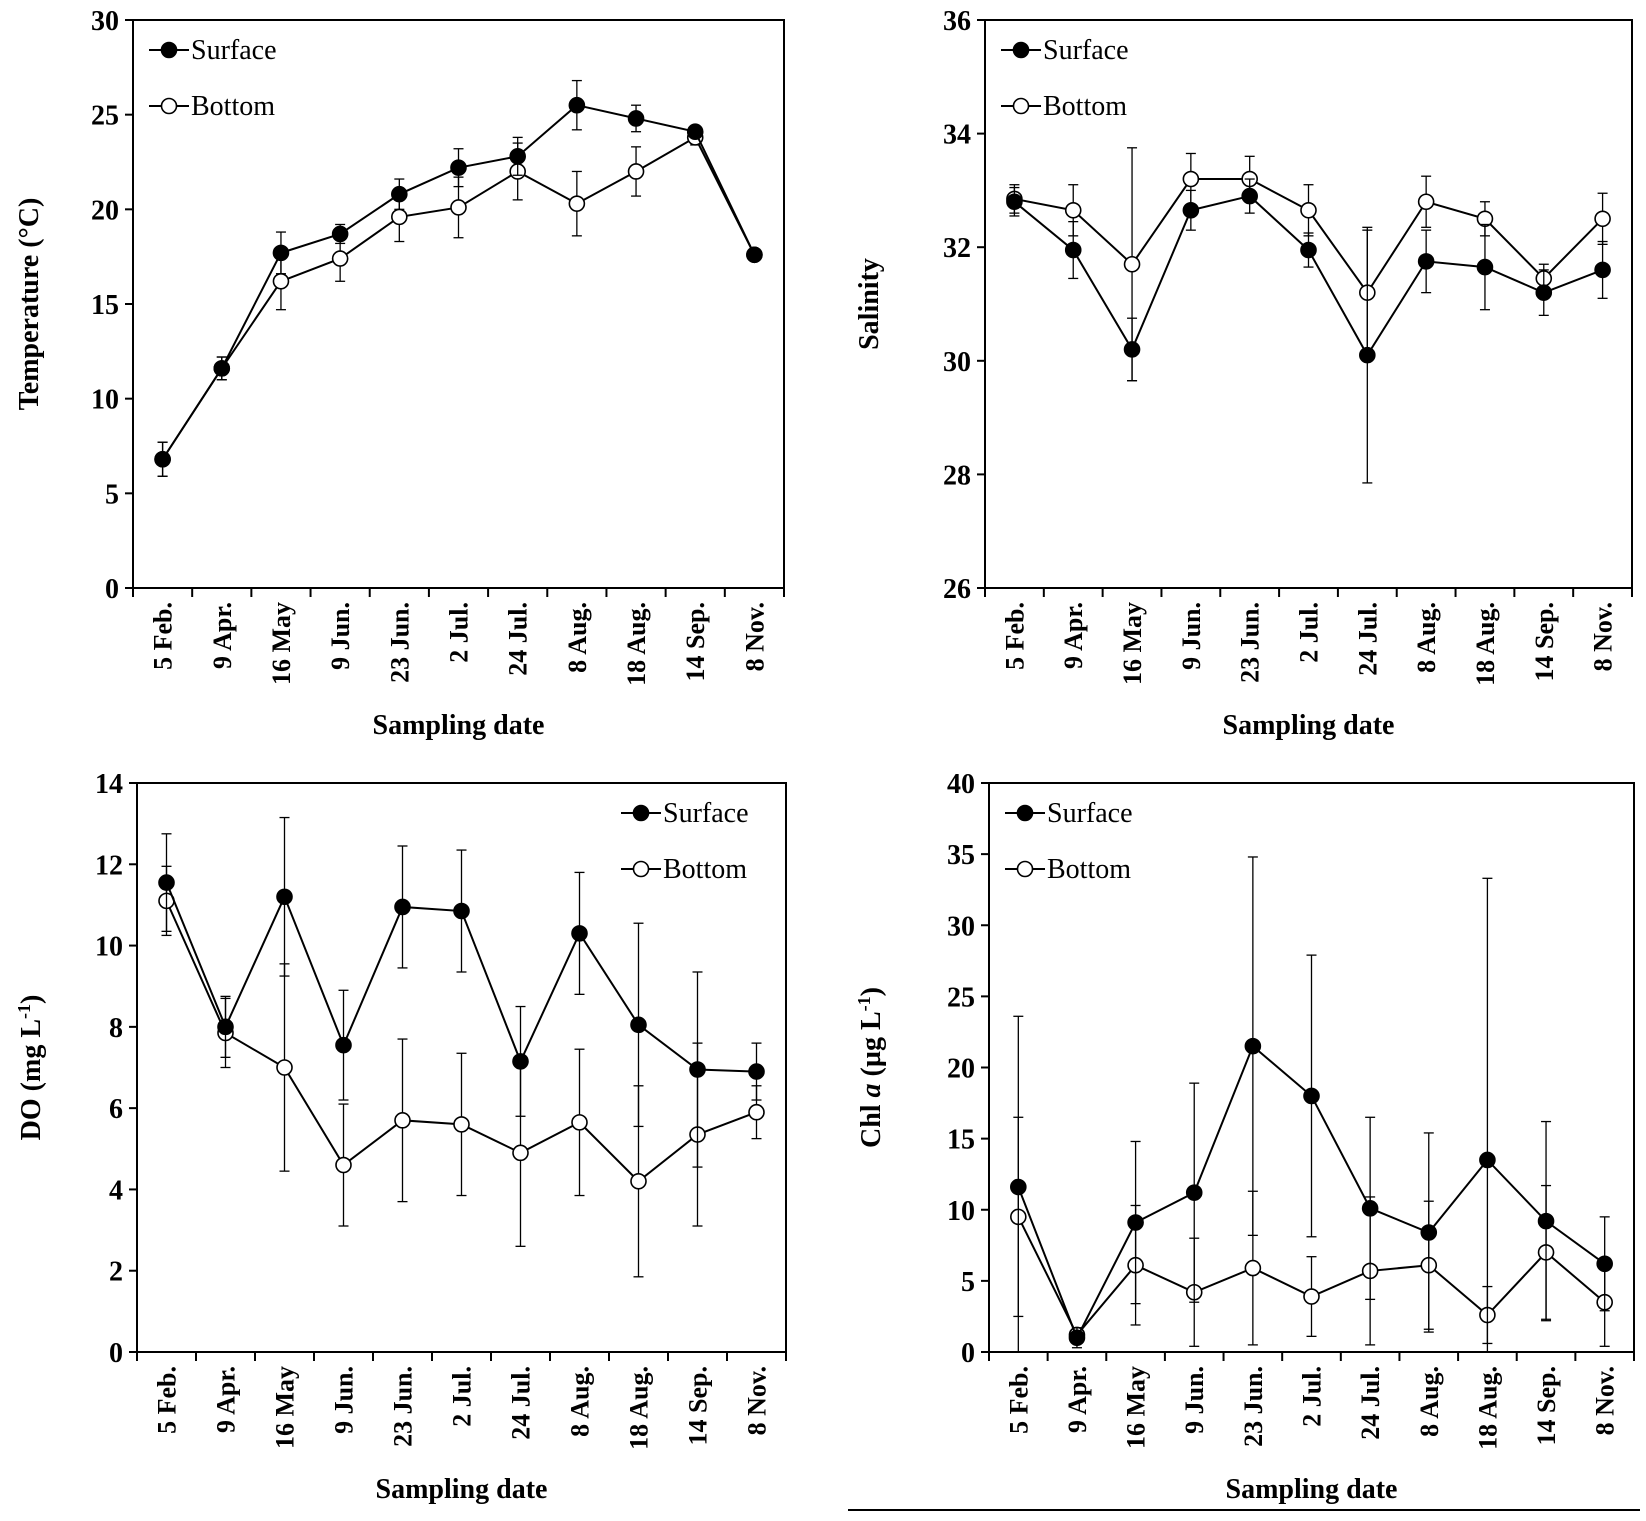 This screenshot has width=1646, height=1521. What do you see at coordinates (961, 784) in the screenshot?
I see `y-tick-label: 40` at bounding box center [961, 784].